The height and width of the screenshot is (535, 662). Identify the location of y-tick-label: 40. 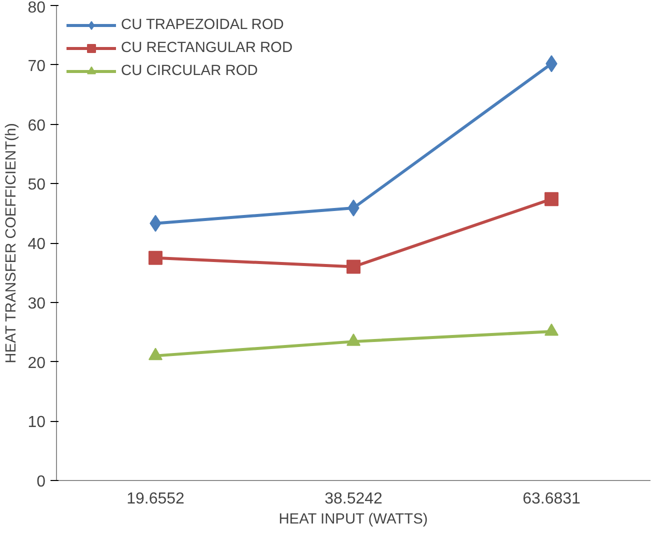
(37, 244).